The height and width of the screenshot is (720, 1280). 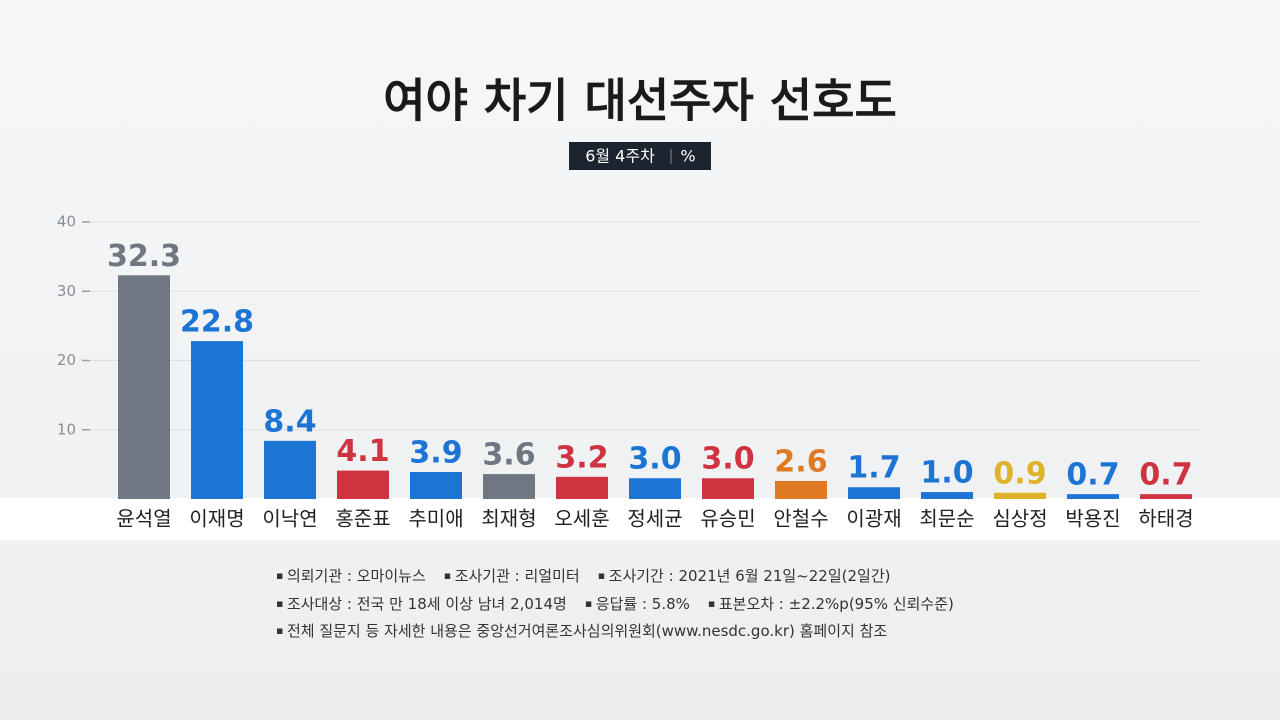 I want to click on x-tick-label: 추미애, so click(x=435, y=519).